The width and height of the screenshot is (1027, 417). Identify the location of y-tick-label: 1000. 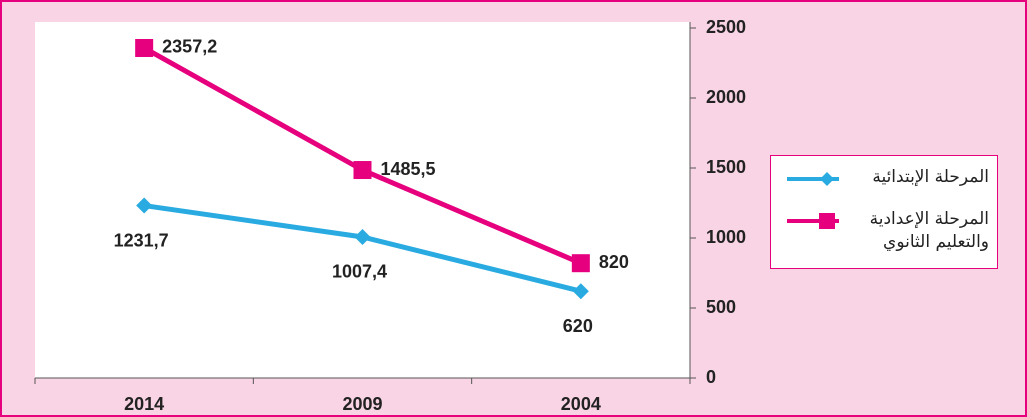
(726, 237).